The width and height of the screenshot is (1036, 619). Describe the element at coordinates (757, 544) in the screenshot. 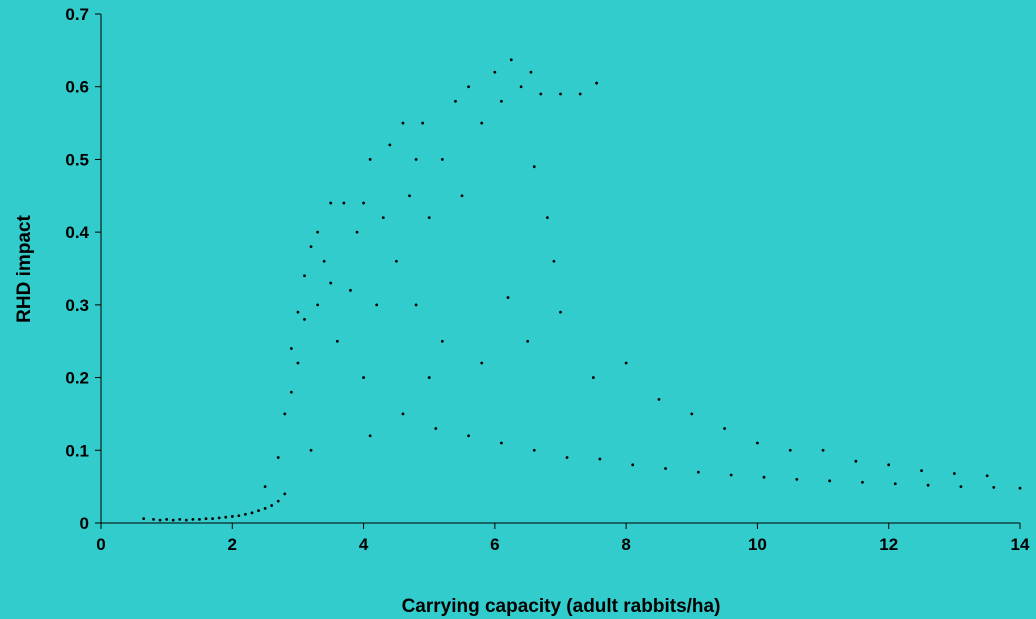

I see `x-tick-label: 10` at that location.